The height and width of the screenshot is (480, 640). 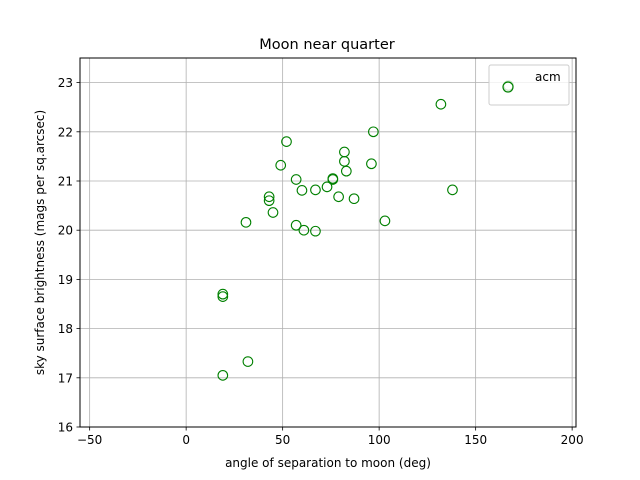 I want to click on y-tick-label: 23, so click(x=65, y=83).